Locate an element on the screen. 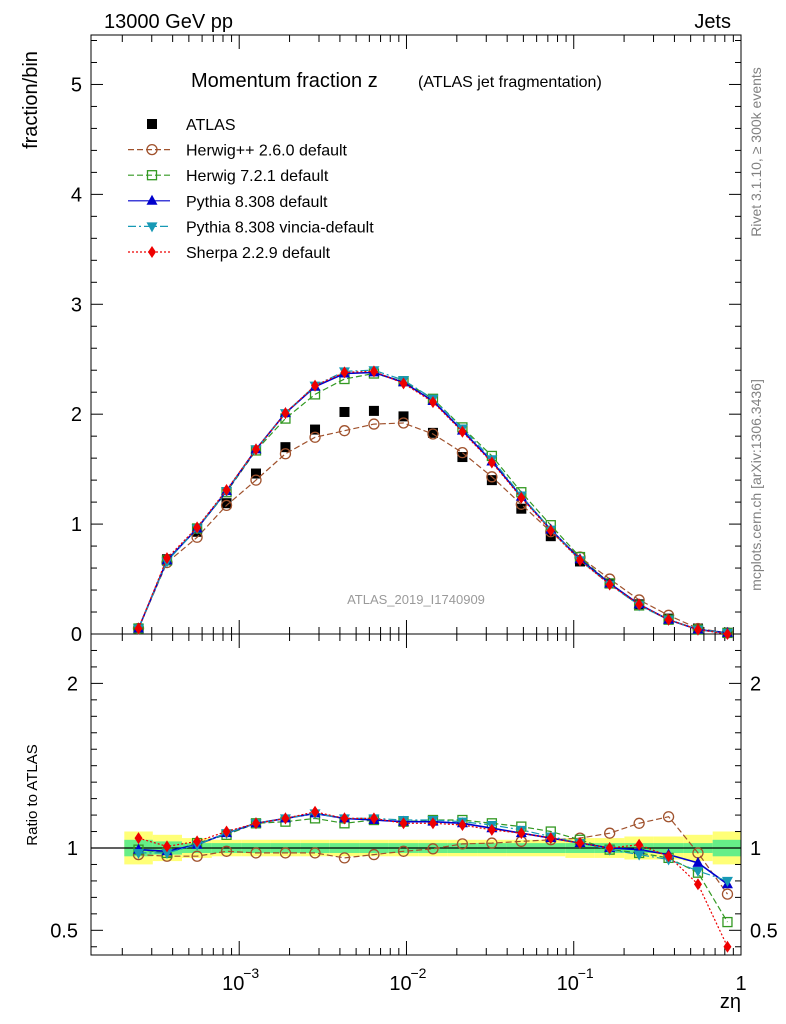  ratio-y-tick-label: 2 is located at coordinates (72, 684).